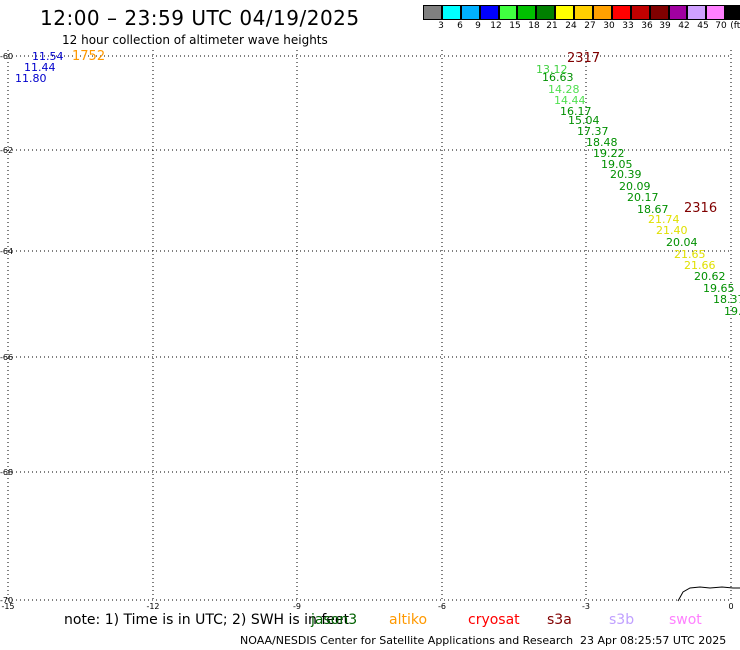  I want to click on satellite-label: jason3, so click(334, 620).